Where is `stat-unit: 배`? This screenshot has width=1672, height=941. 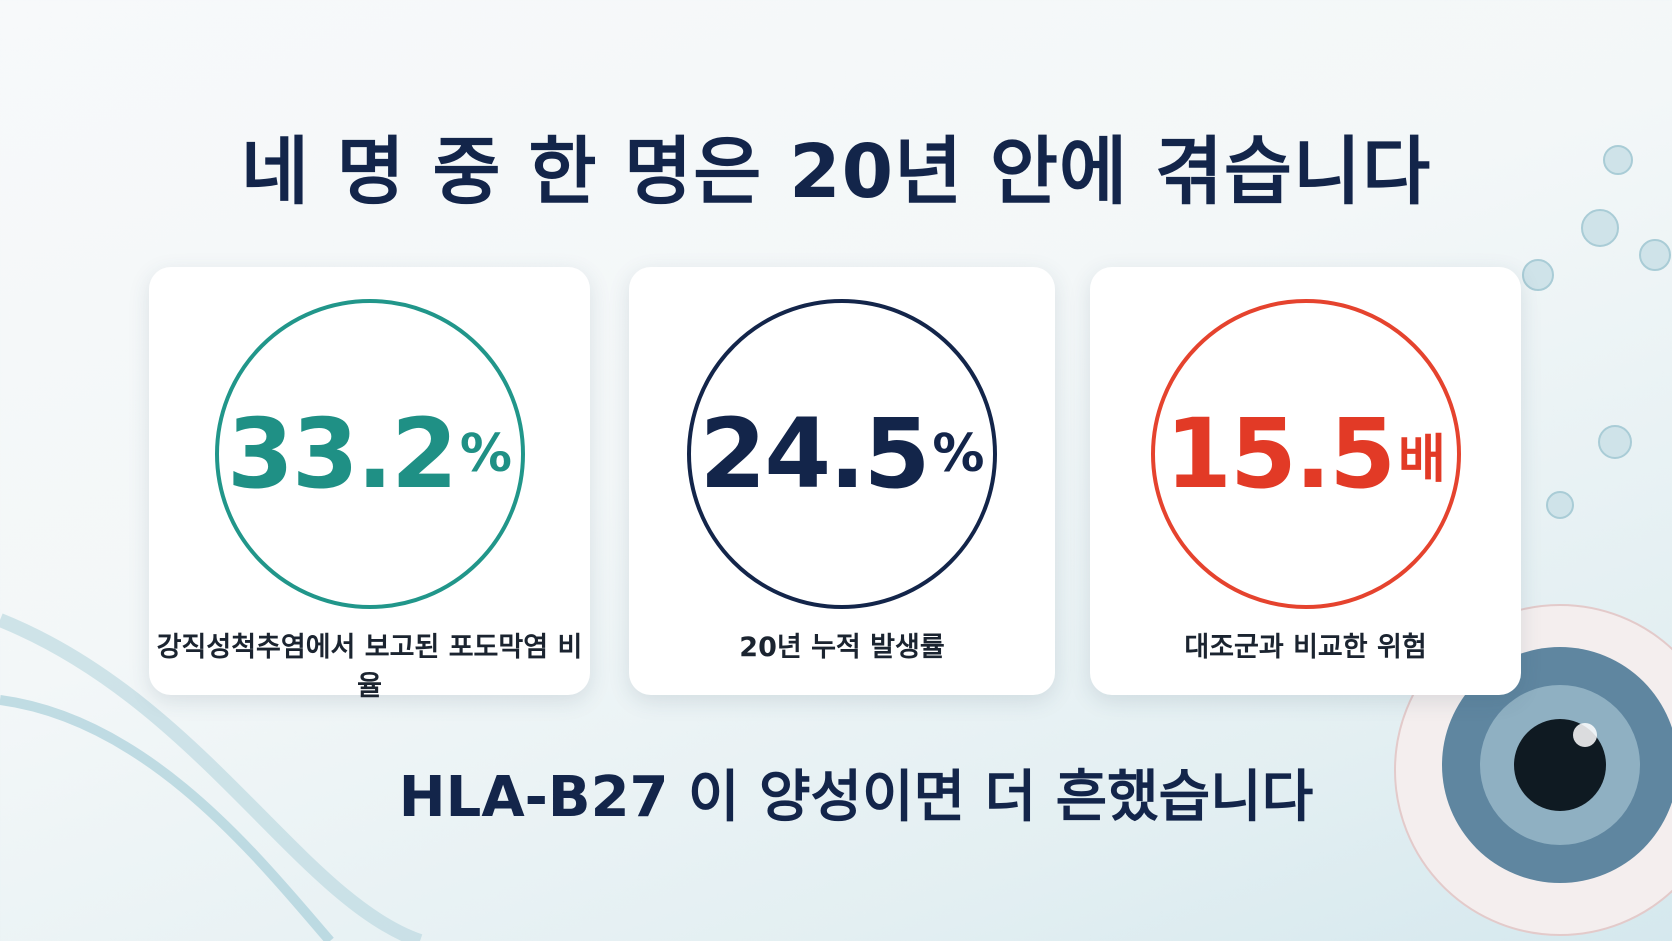 stat-unit: 배 is located at coordinates (1422, 459).